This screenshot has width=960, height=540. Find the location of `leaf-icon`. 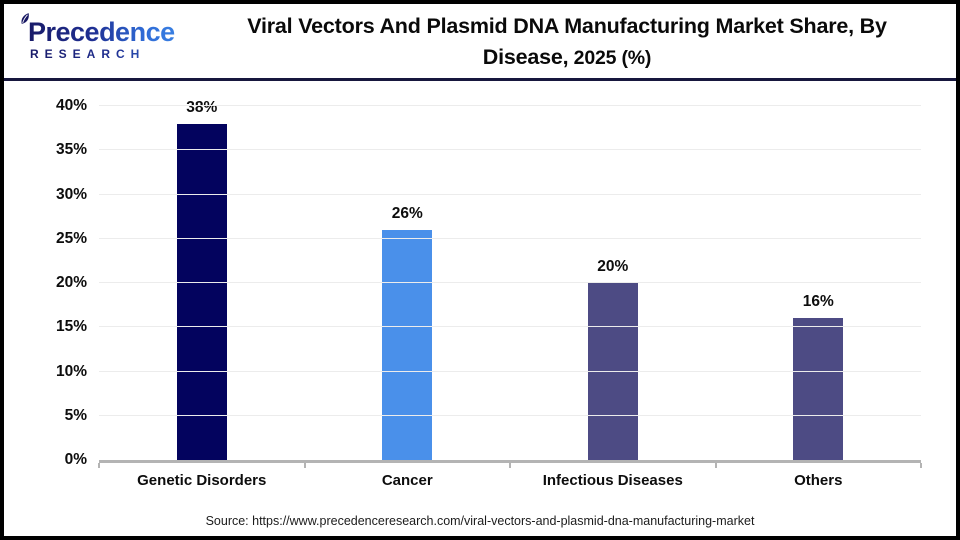

leaf-icon is located at coordinates (25, 18).